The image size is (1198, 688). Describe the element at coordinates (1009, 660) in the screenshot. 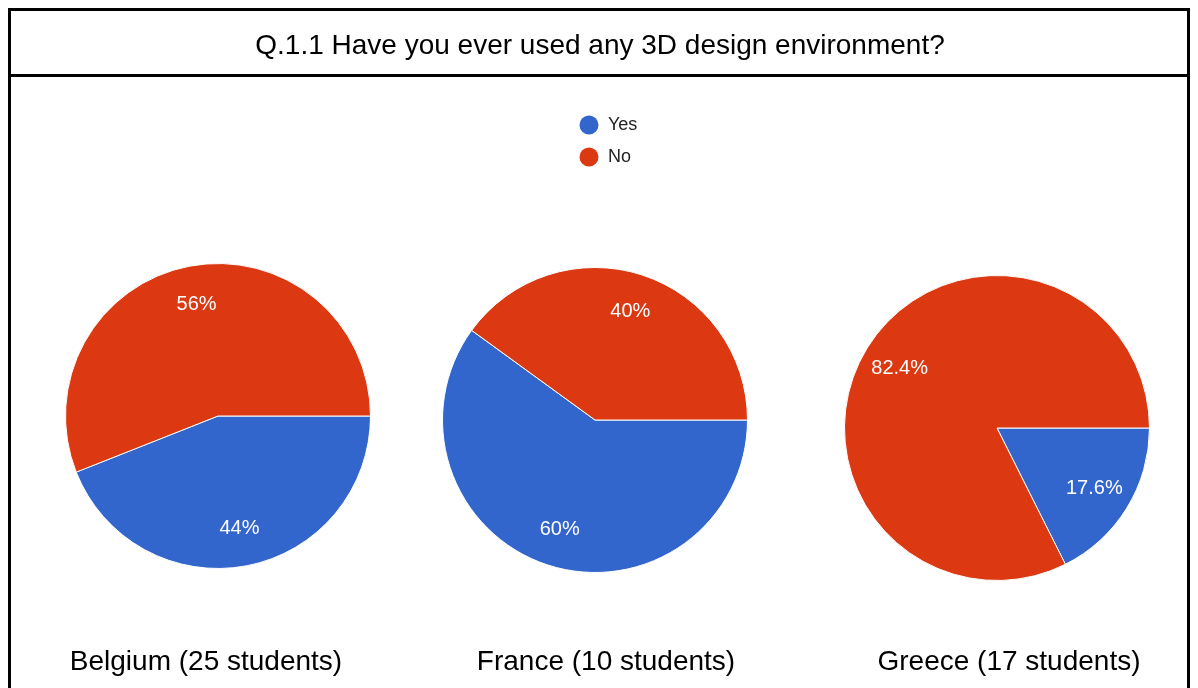

I see `text: Greece (17 students)` at that location.